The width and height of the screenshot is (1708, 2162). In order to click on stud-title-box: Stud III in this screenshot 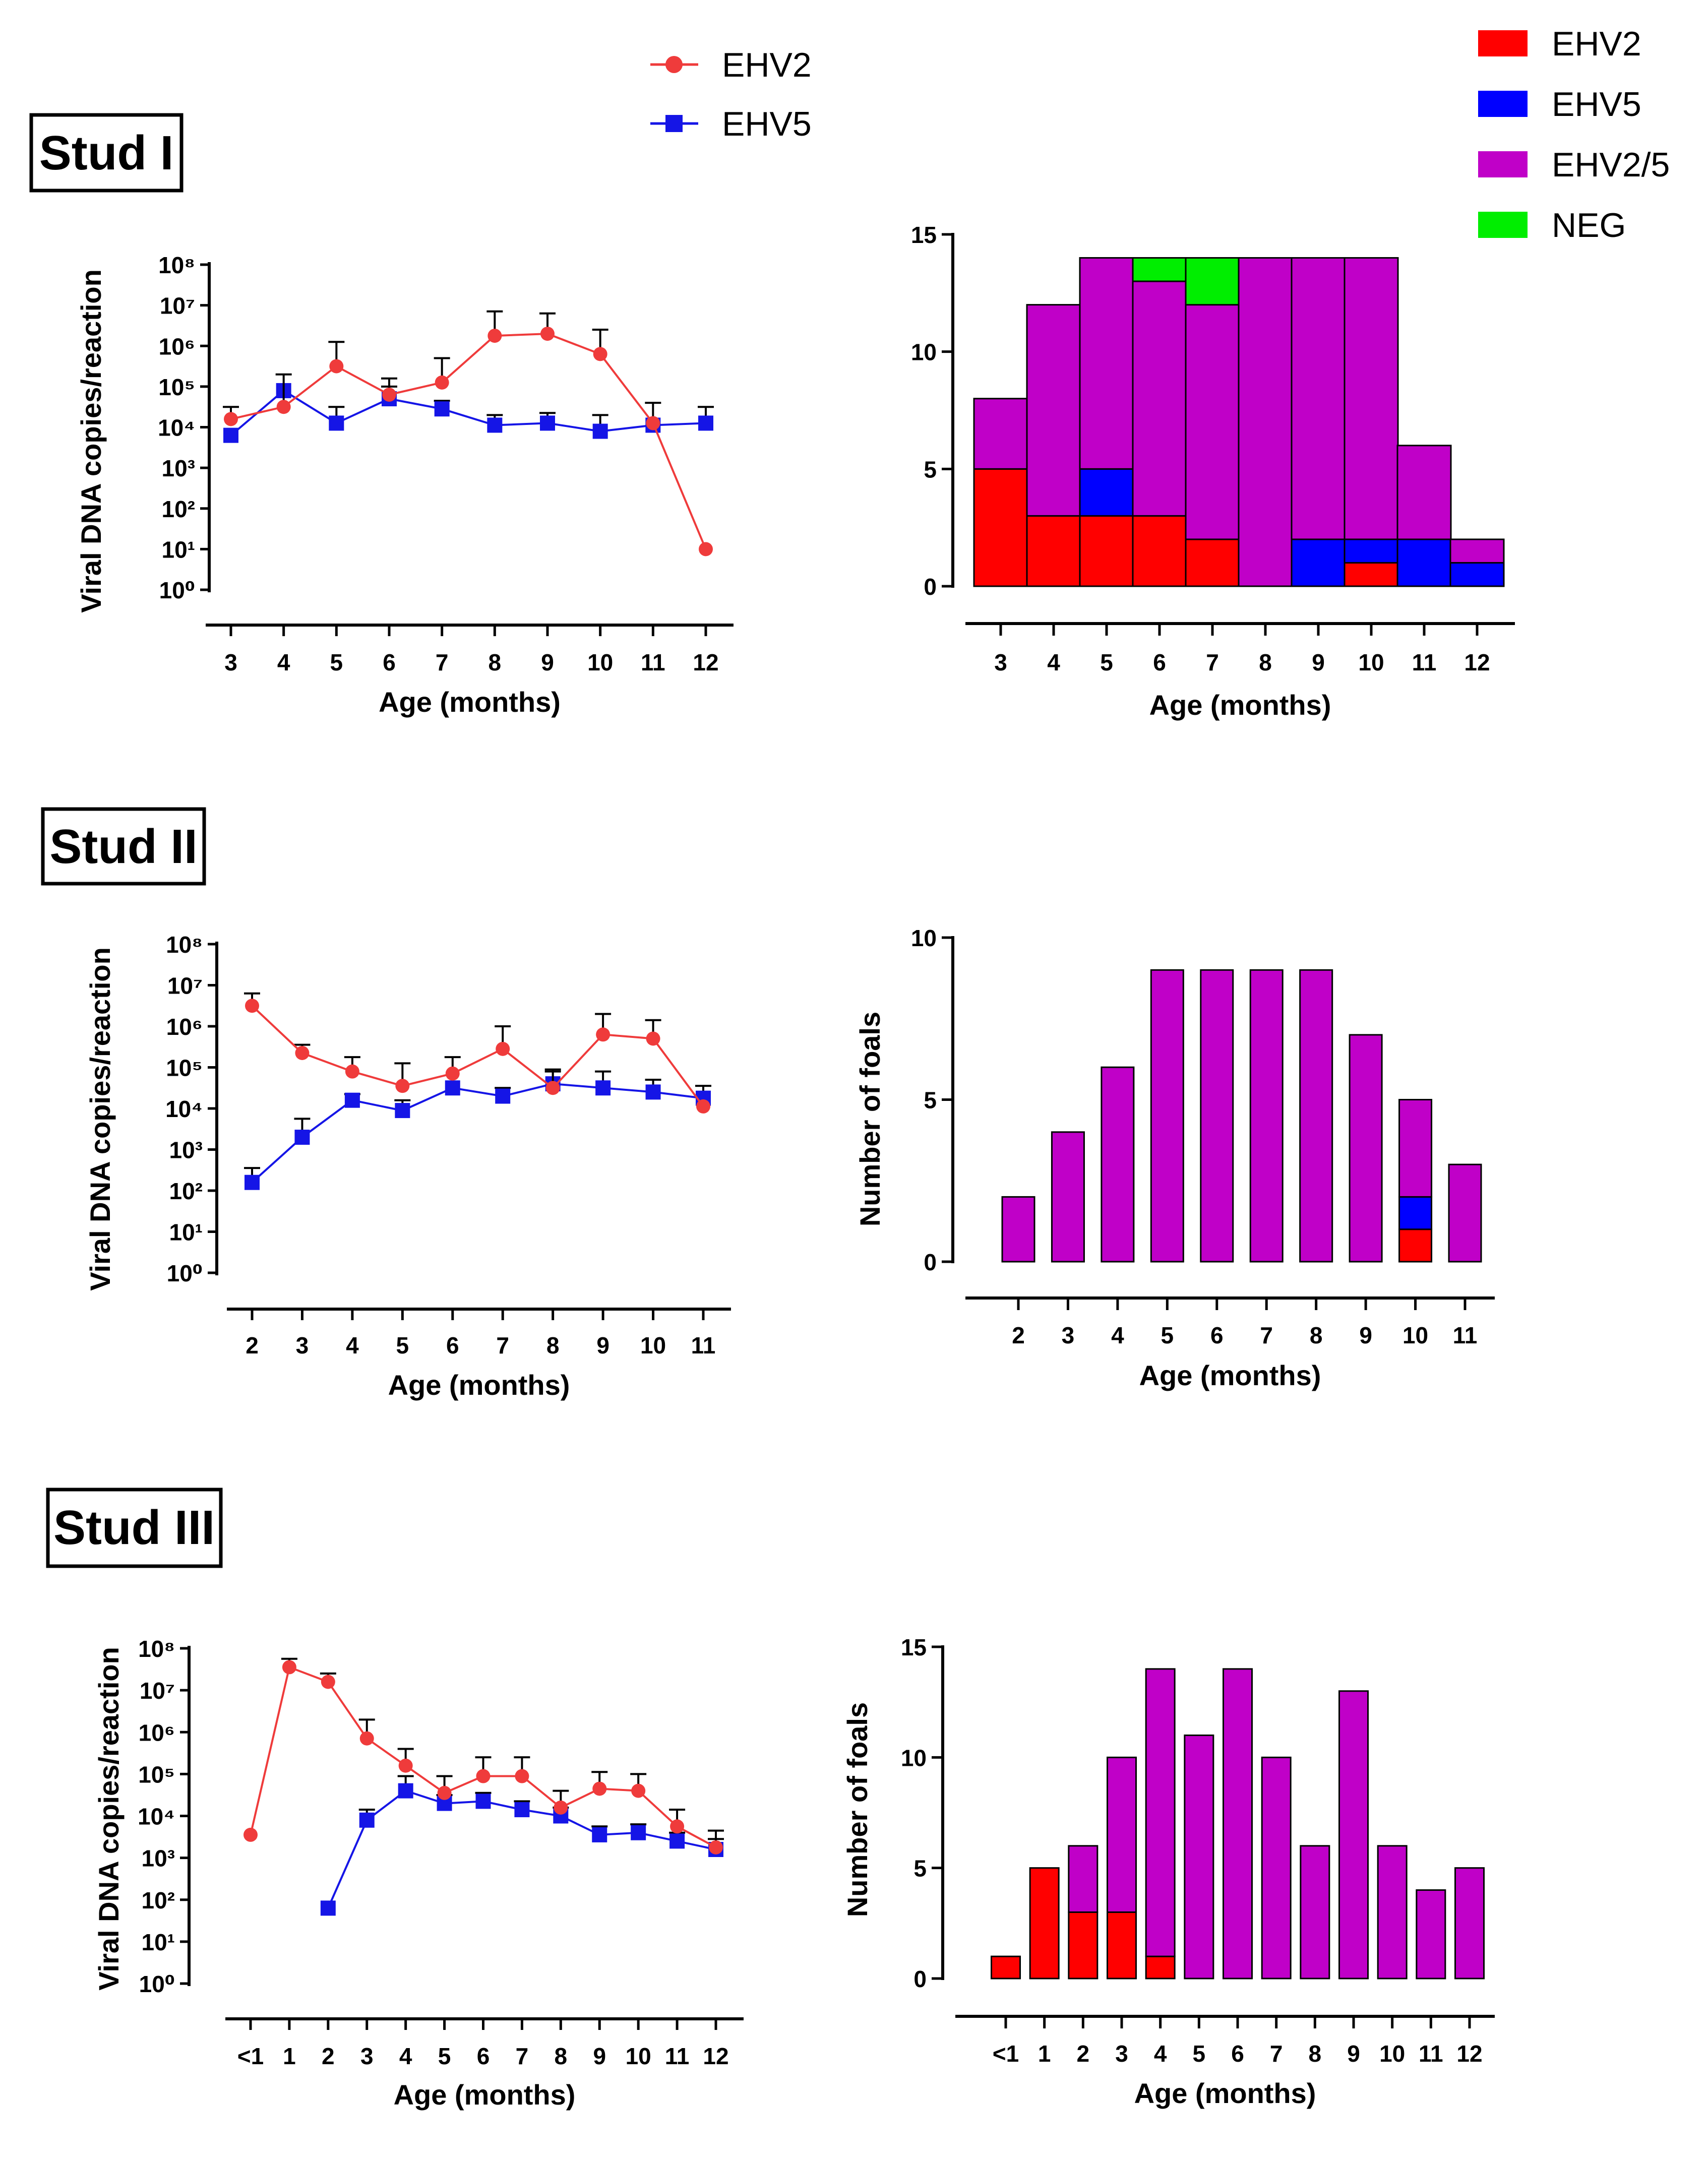, I will do `click(134, 1528)`.